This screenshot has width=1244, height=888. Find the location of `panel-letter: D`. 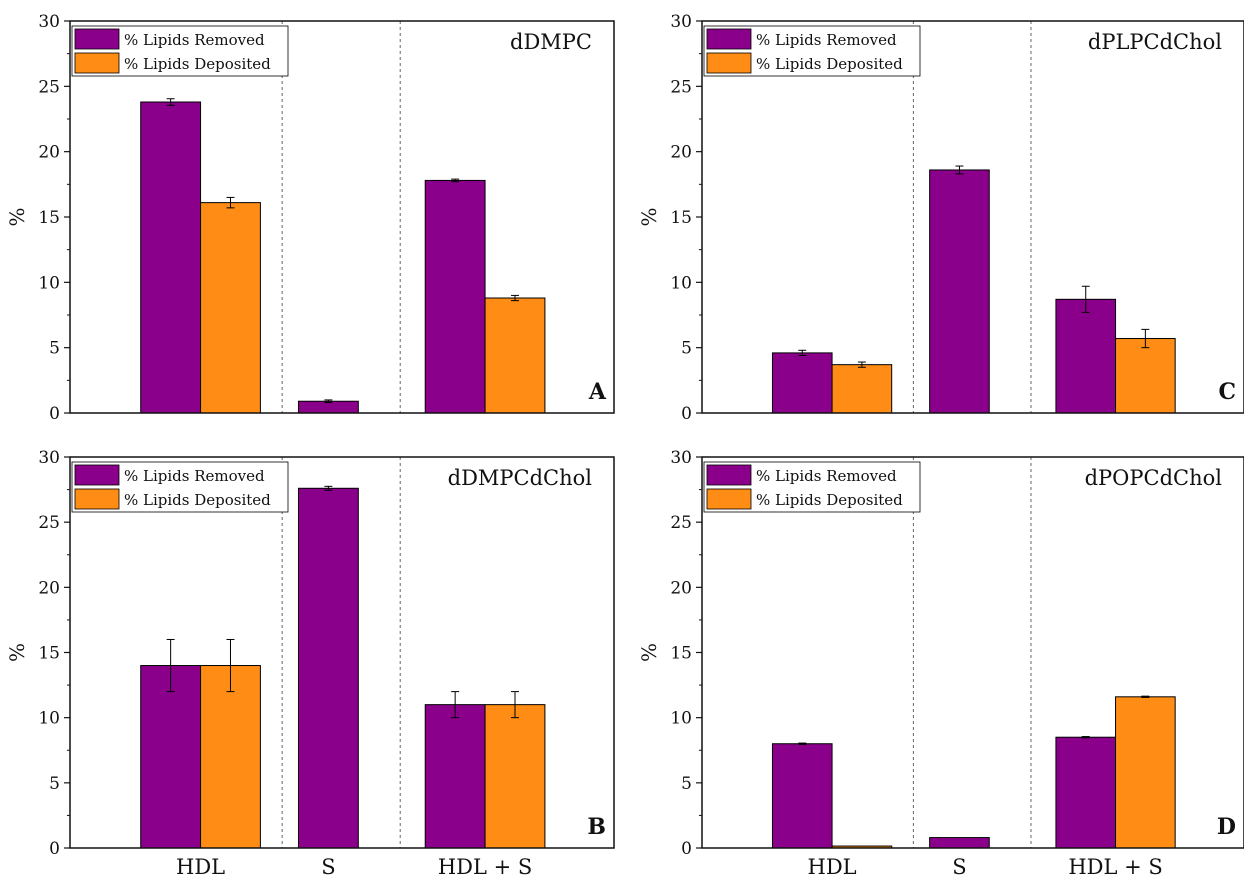

panel-letter: D is located at coordinates (1226, 827).